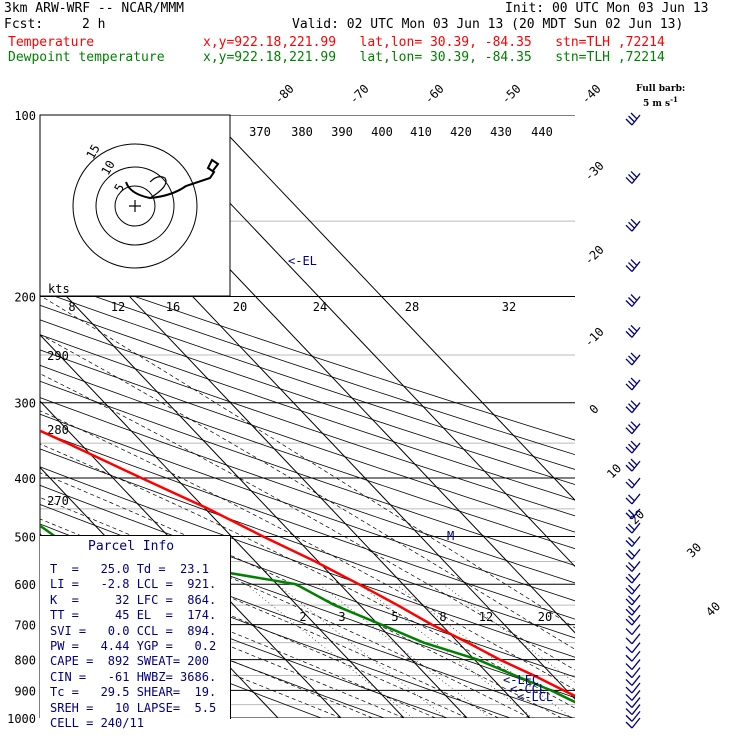  Describe the element at coordinates (657, 104) in the screenshot. I see `full-barb-units-text: 5 m s` at that location.